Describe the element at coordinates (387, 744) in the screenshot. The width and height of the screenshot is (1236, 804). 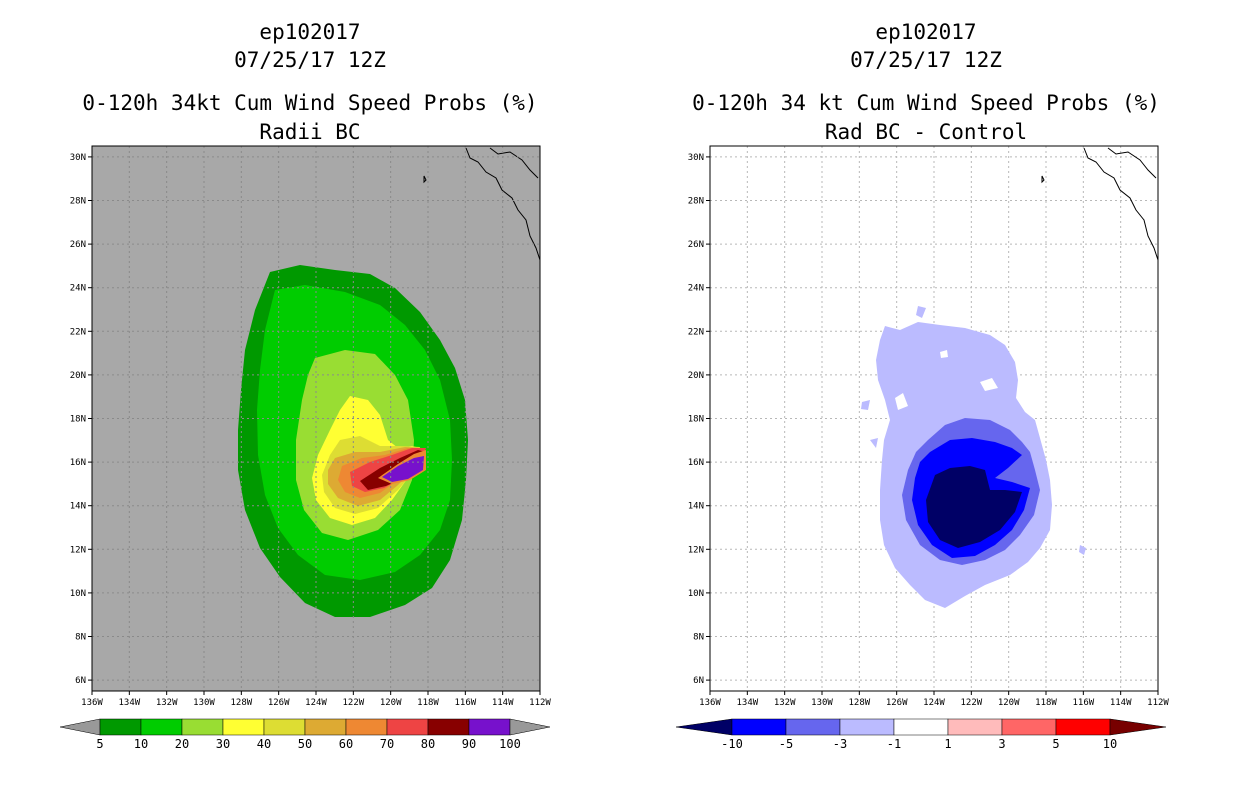
I see `colorbar-label: 70` at that location.